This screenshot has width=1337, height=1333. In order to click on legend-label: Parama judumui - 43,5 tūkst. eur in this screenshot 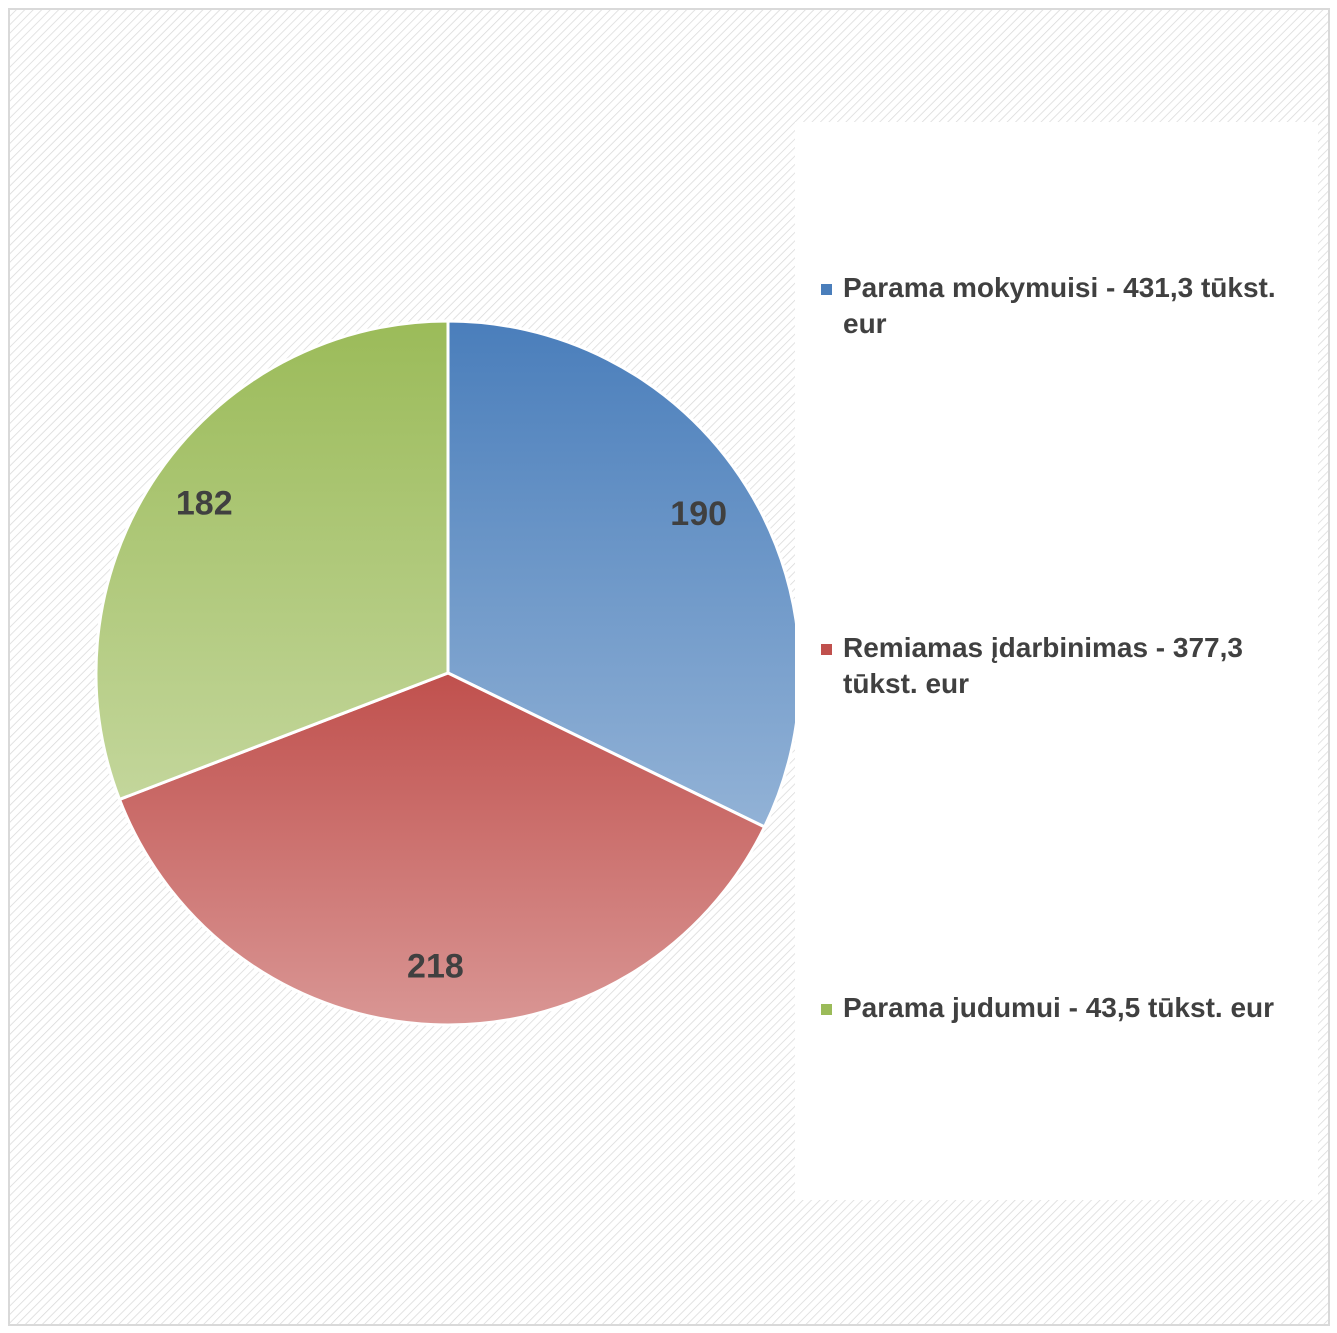, I will do `click(1059, 1007)`.